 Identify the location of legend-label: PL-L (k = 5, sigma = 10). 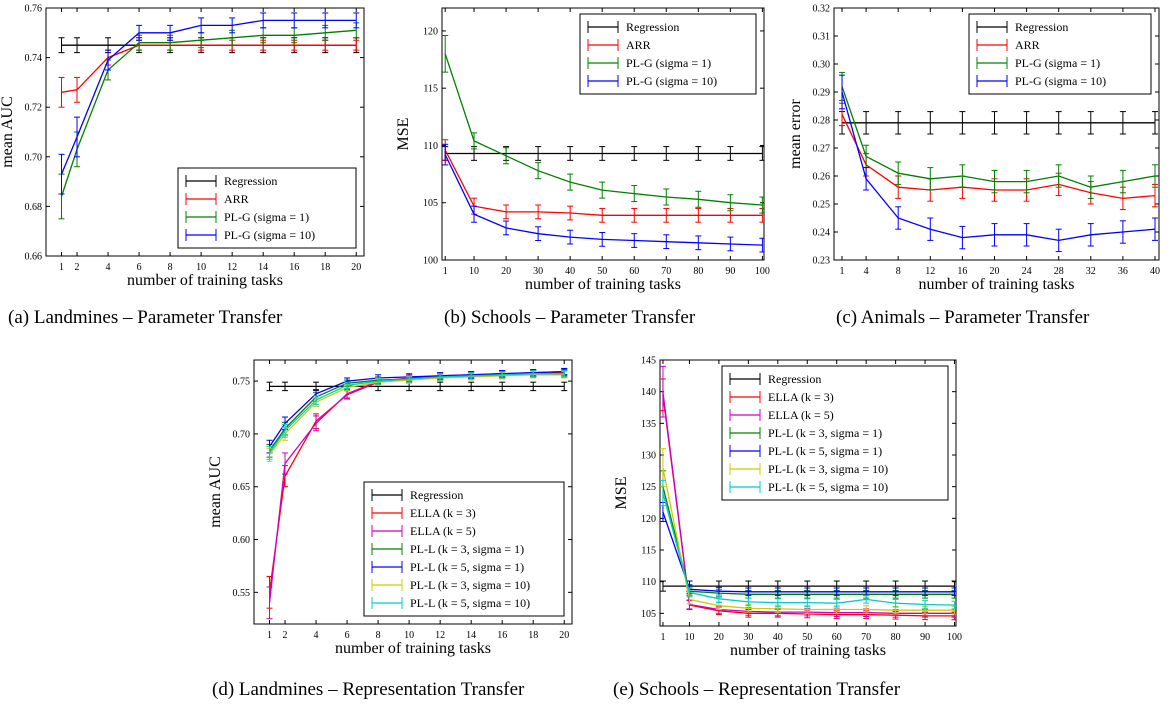
(828, 487).